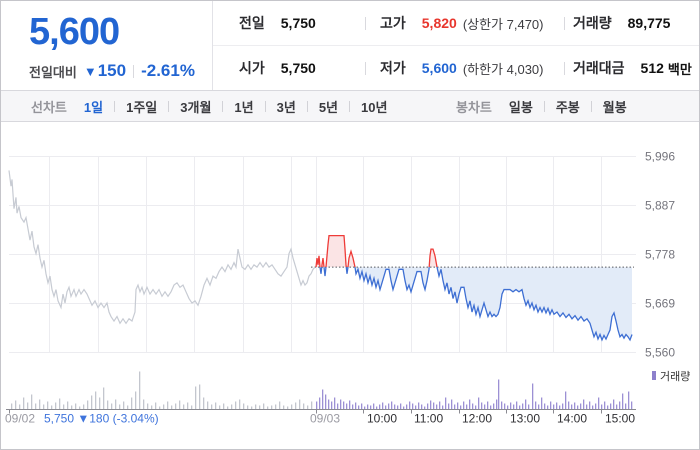 Image resolution: width=700 pixels, height=450 pixels. I want to click on svg-text: 09/03, so click(325, 419).